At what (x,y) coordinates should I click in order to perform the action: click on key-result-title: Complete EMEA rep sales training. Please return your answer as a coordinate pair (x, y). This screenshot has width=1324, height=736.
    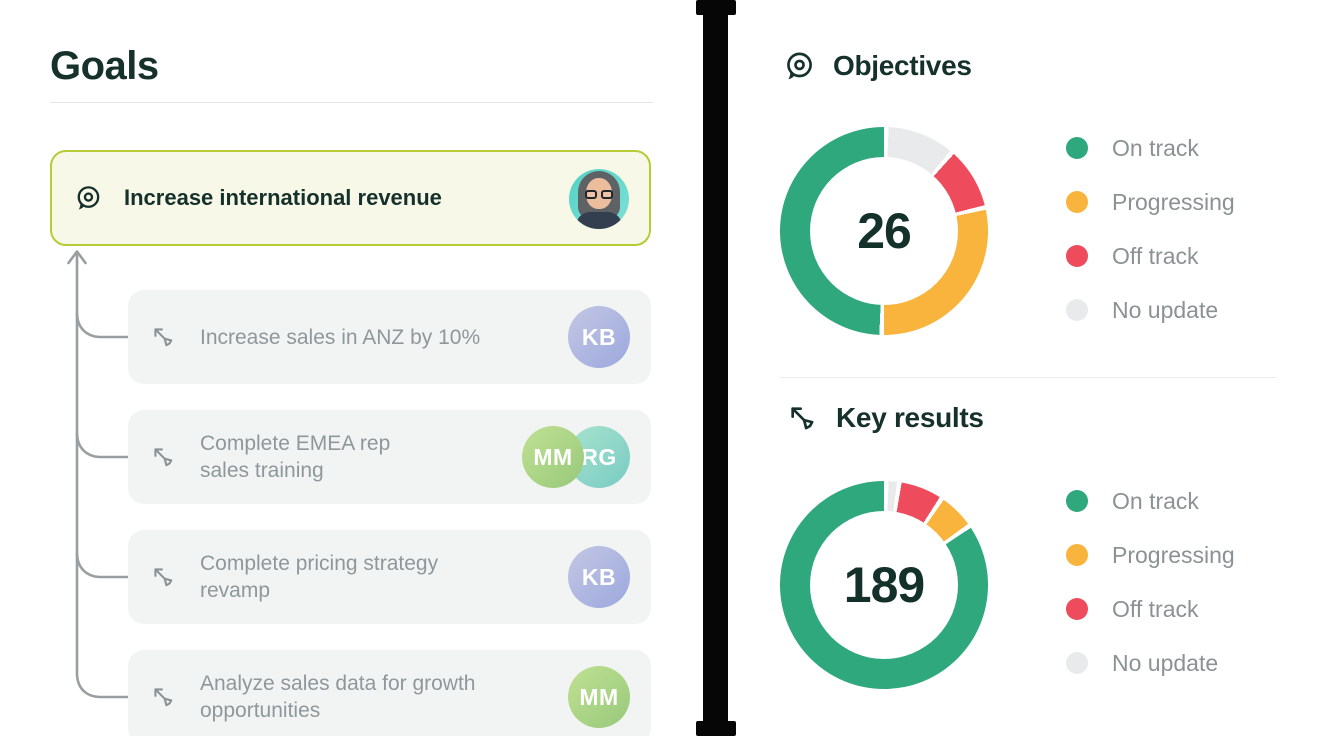
    Looking at the image, I should click on (295, 457).